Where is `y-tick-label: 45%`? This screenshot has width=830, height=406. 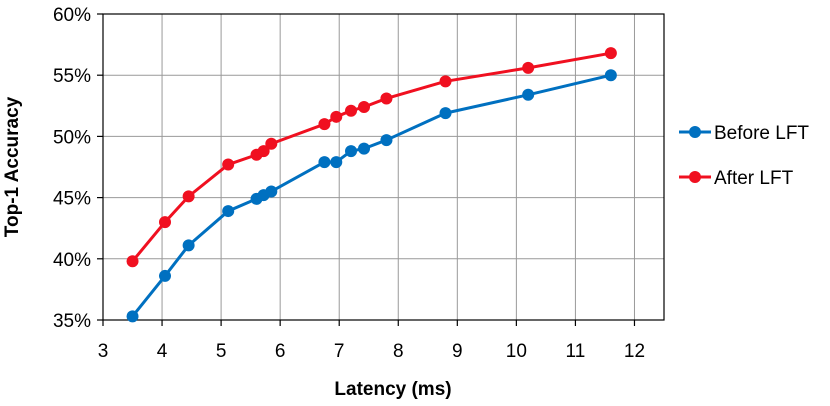 y-tick-label: 45% is located at coordinates (72, 199).